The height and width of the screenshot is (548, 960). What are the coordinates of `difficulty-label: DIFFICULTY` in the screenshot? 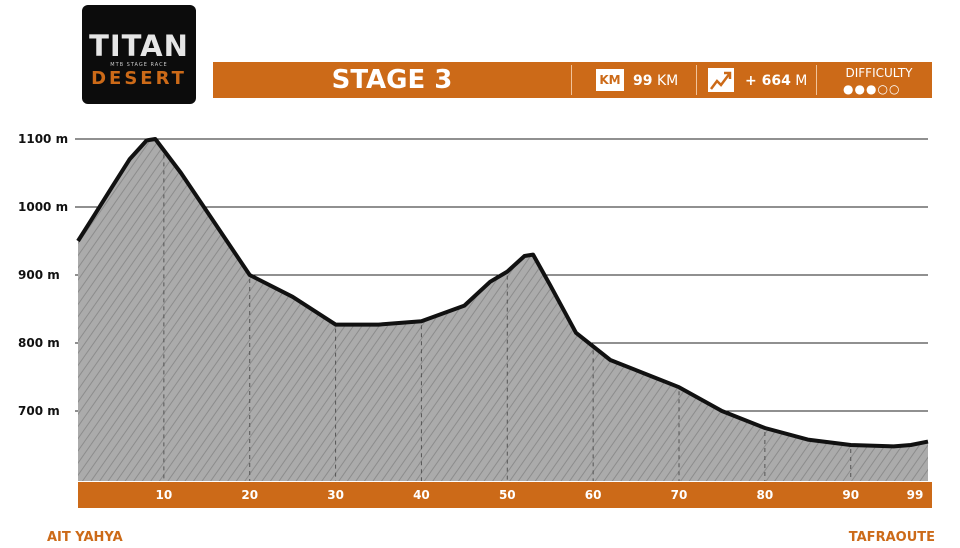 It's located at (879, 73).